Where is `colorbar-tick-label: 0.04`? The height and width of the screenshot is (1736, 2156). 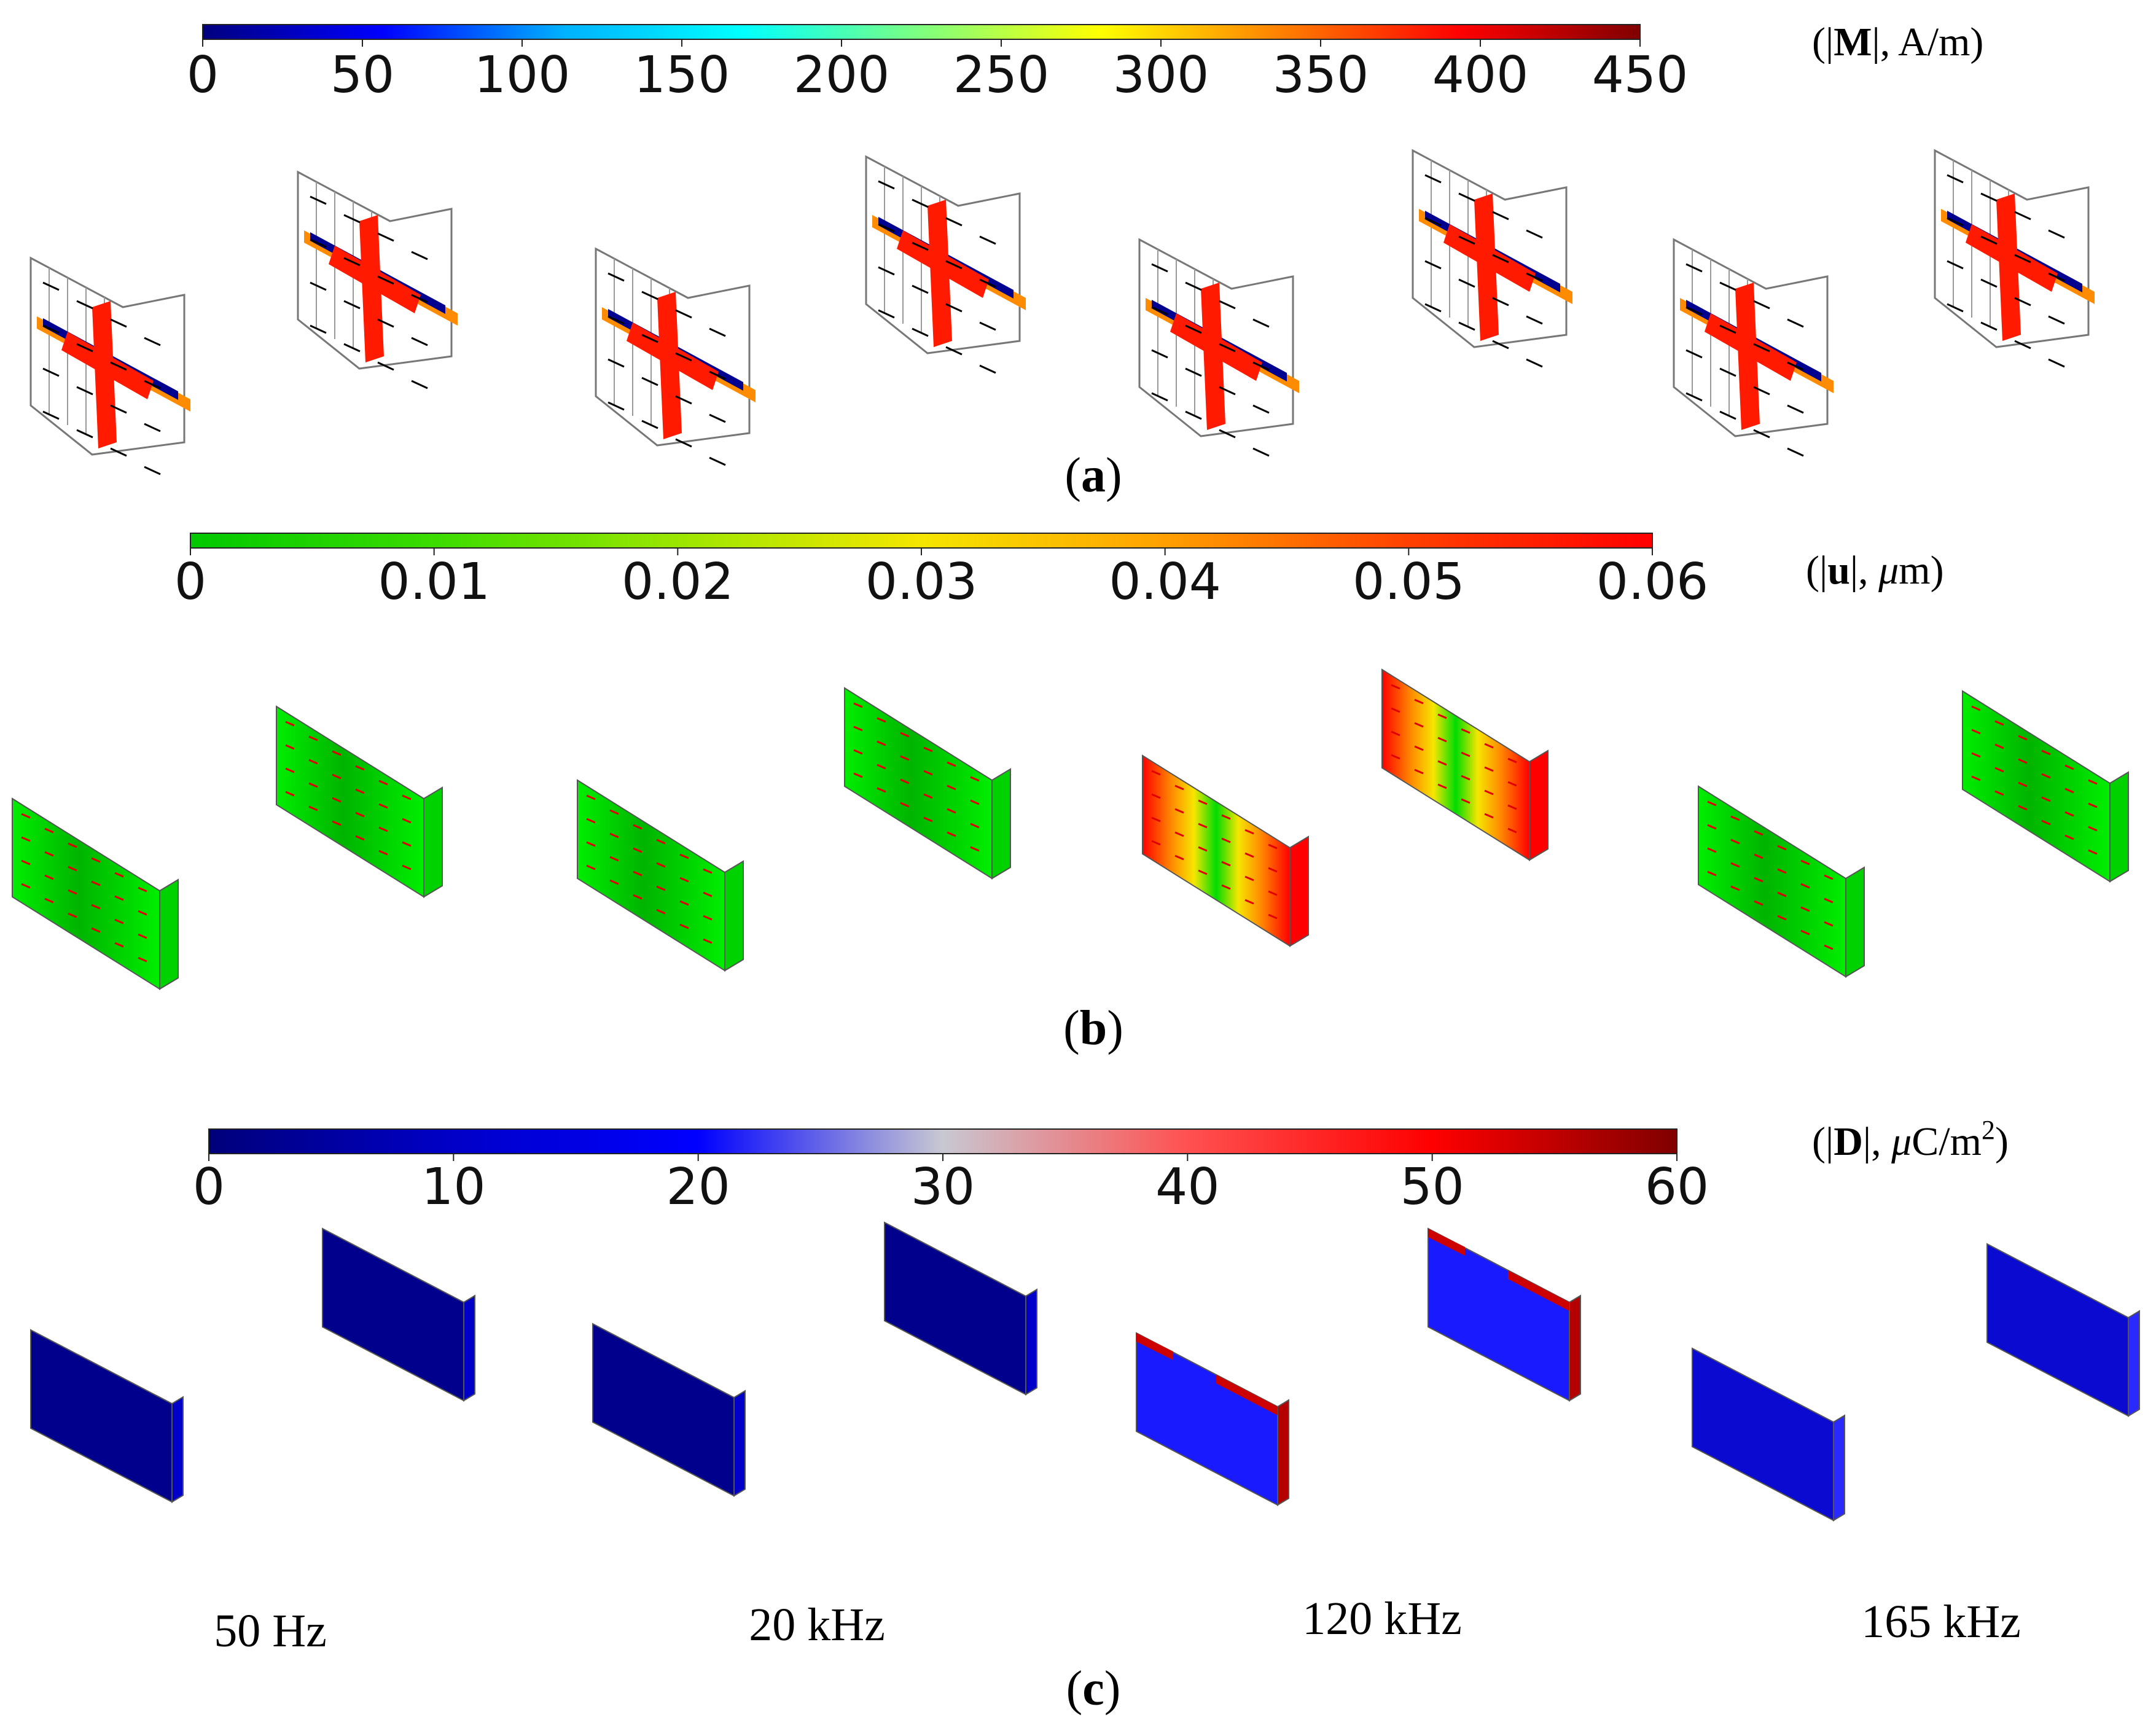
colorbar-tick-label: 0.04 is located at coordinates (1165, 582).